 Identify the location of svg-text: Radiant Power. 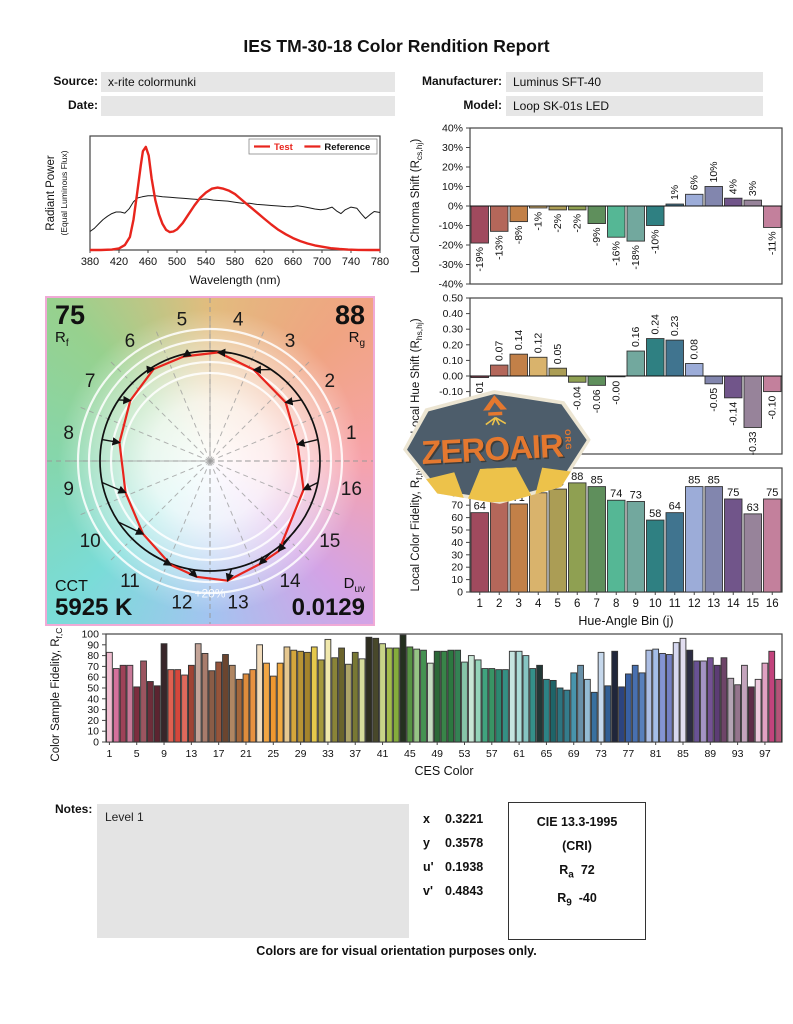
(51, 193).